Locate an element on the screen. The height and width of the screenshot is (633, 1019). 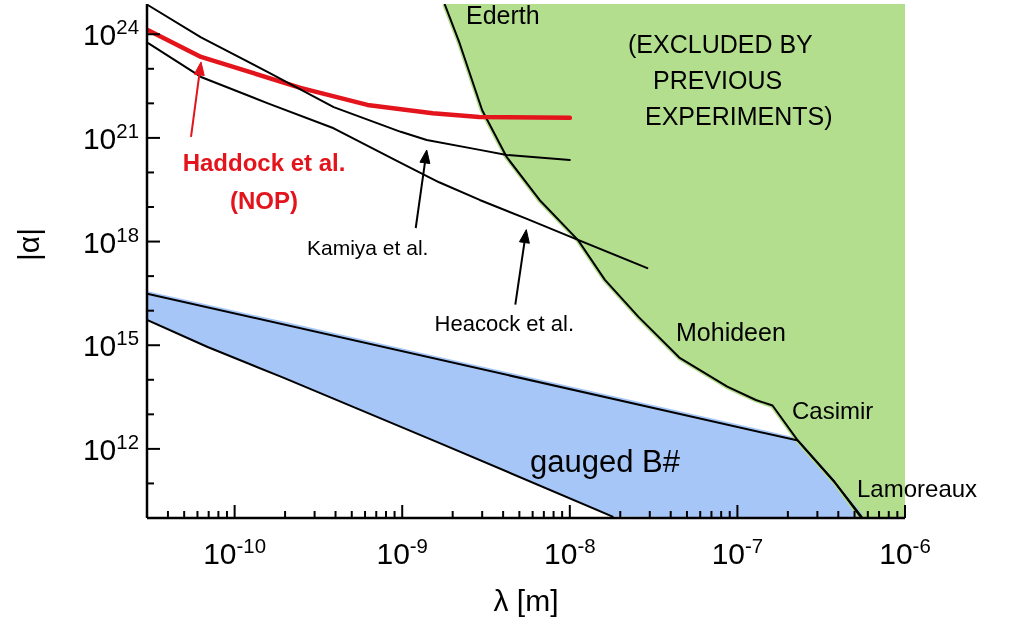
x-tick-label: 10$^{-8}$ is located at coordinates (570, 552).